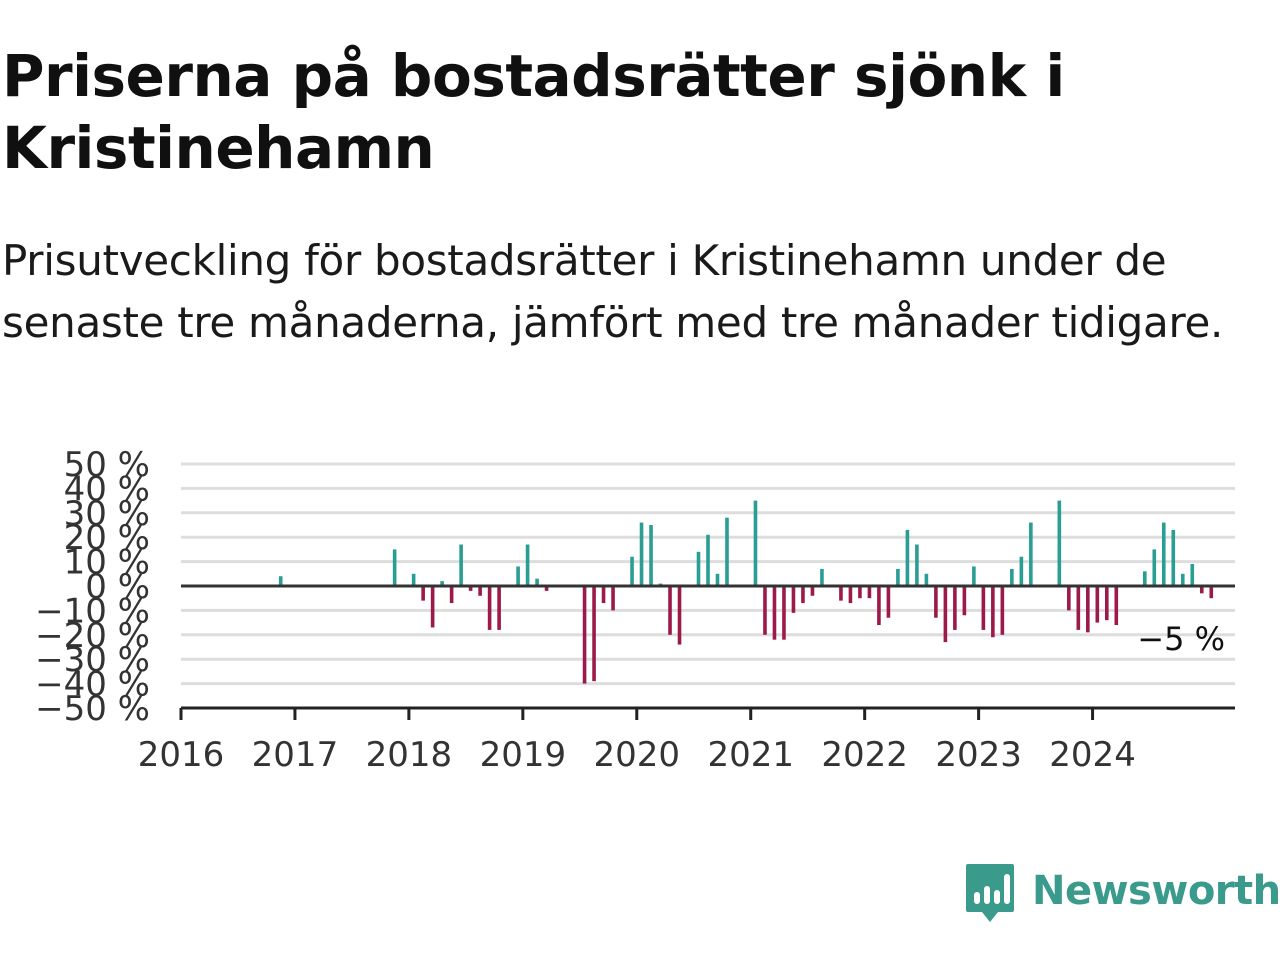 The image size is (1280, 960). What do you see at coordinates (1156, 891) in the screenshot?
I see `brand-name: Newsworthy` at bounding box center [1156, 891].